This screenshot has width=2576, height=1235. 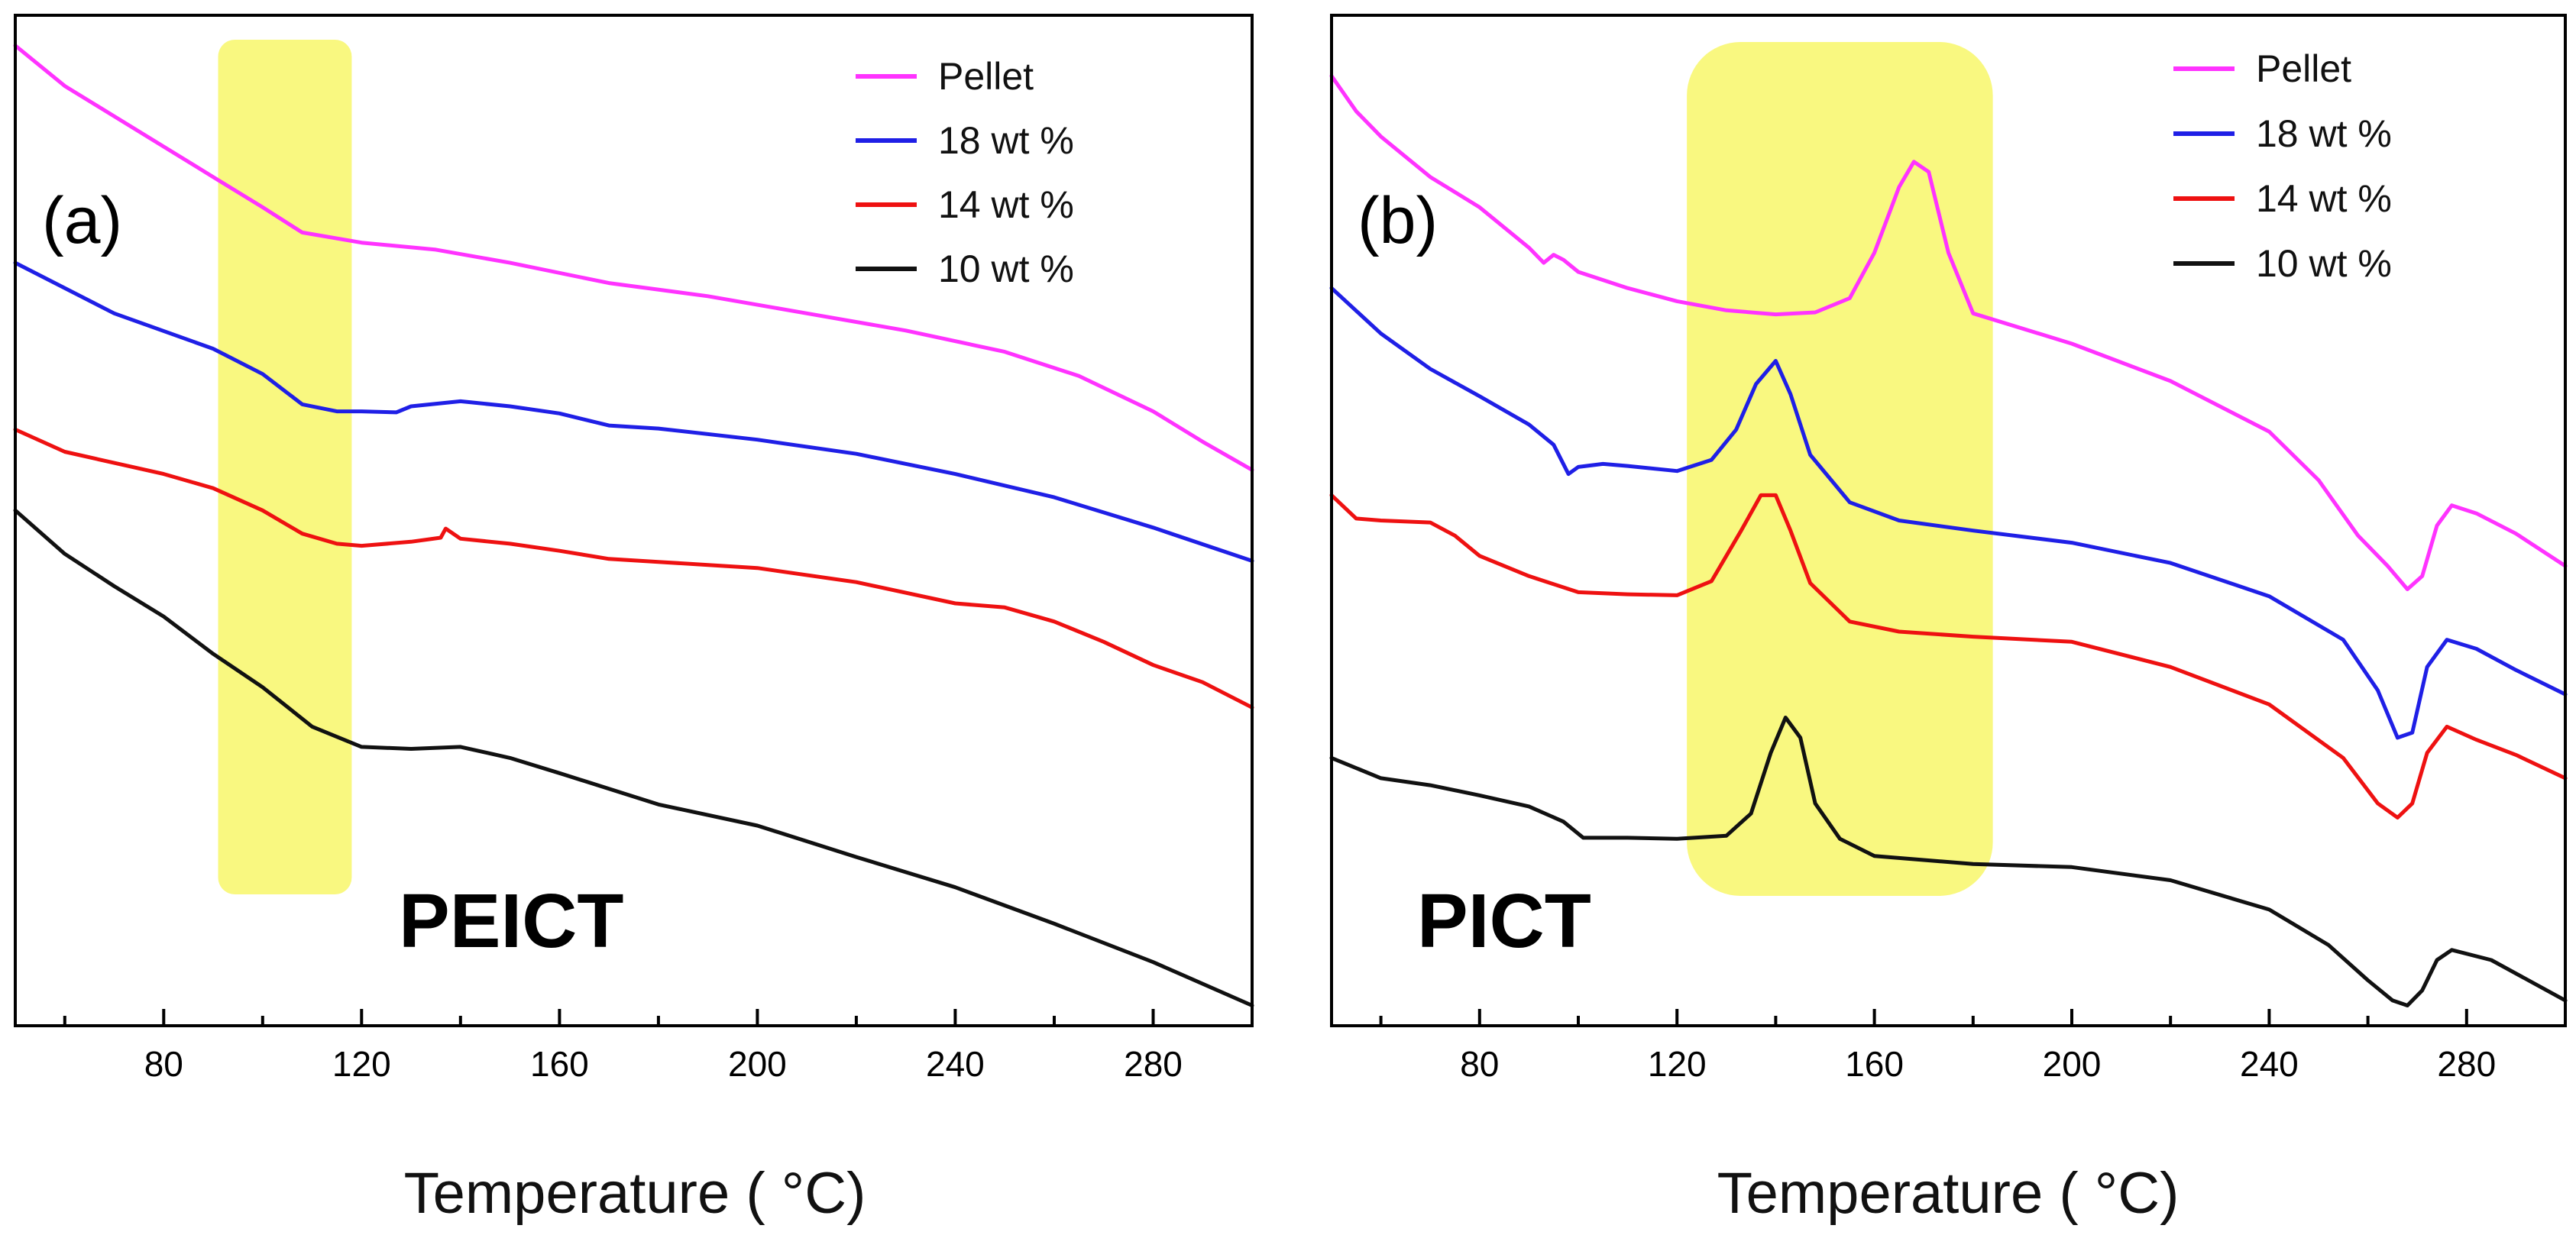 What do you see at coordinates (1840, 469) in the screenshot?
I see `highlight-band-b` at bounding box center [1840, 469].